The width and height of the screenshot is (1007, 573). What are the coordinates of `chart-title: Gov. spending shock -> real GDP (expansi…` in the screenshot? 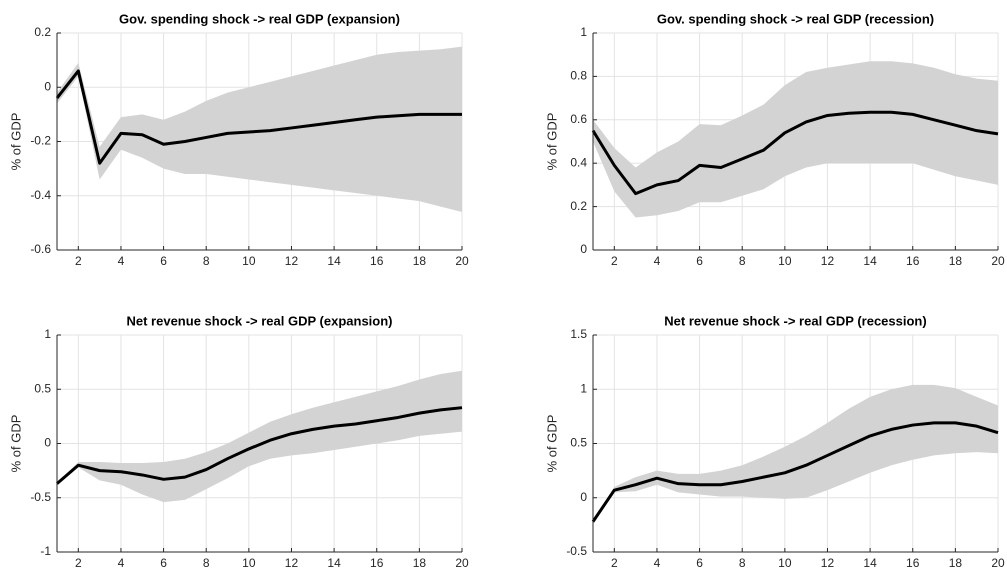 It's located at (259, 18).